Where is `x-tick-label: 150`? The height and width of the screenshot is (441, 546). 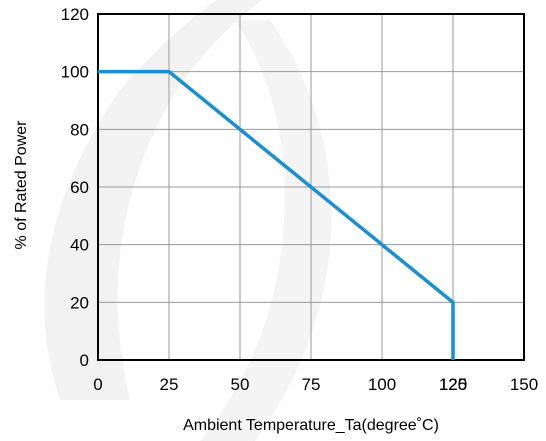 x-tick-label: 150 is located at coordinates (524, 384).